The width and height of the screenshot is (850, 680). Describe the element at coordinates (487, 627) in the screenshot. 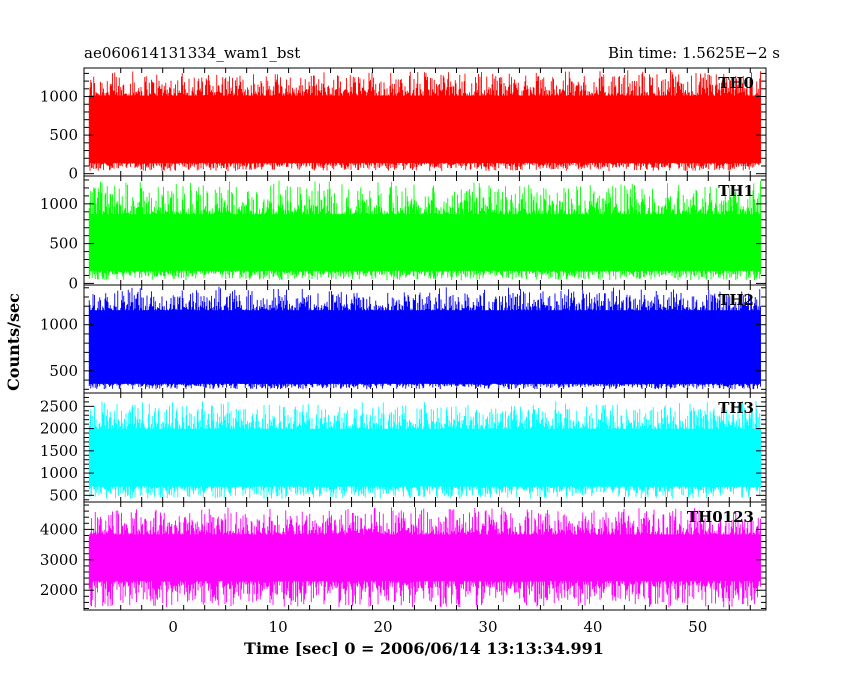

I see `x-tick-label: 30` at that location.